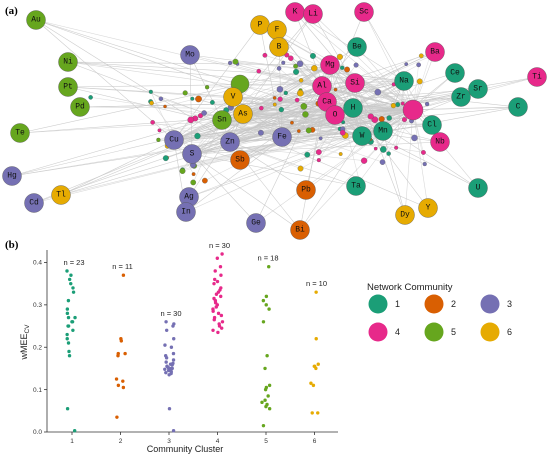 The width and height of the screenshot is (550, 458). Describe the element at coordinates (440, 318) in the screenshot. I see `legend-items: 1 2 3 4 5 6` at that location.